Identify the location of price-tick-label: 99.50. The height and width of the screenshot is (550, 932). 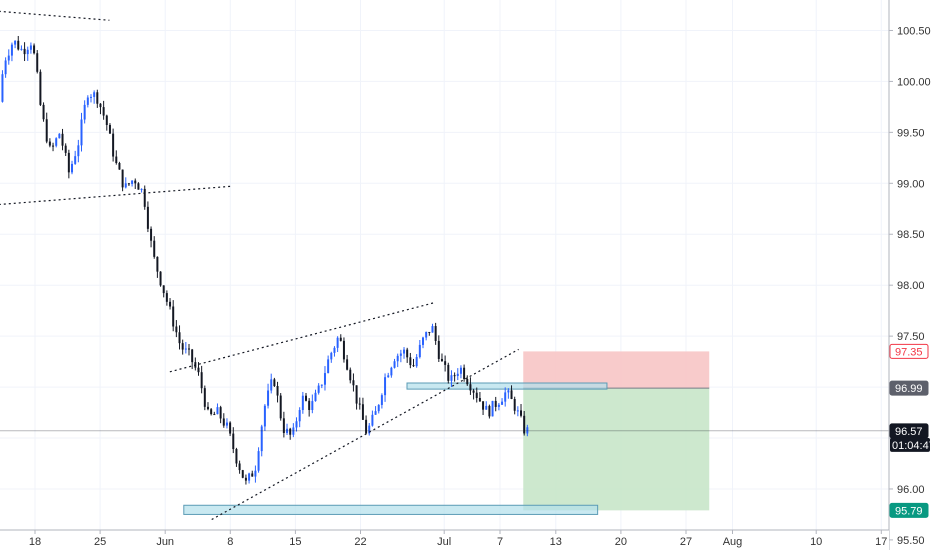
(911, 133).